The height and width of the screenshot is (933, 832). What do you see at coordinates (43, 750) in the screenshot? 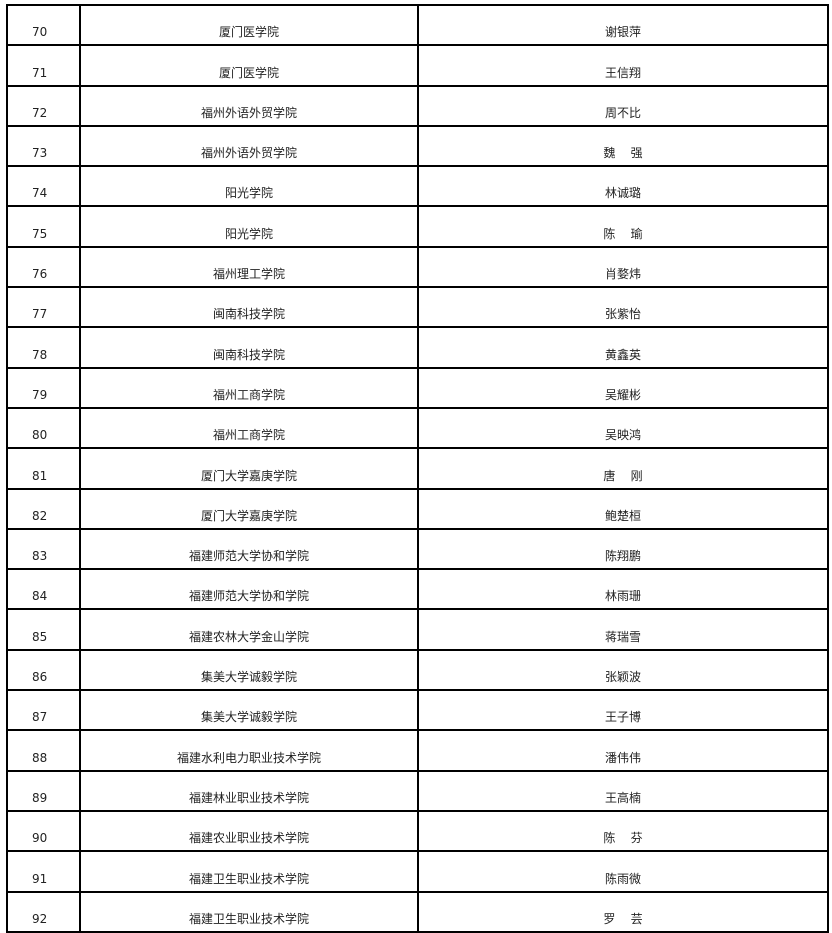
I see `row-number: 88` at bounding box center [43, 750].